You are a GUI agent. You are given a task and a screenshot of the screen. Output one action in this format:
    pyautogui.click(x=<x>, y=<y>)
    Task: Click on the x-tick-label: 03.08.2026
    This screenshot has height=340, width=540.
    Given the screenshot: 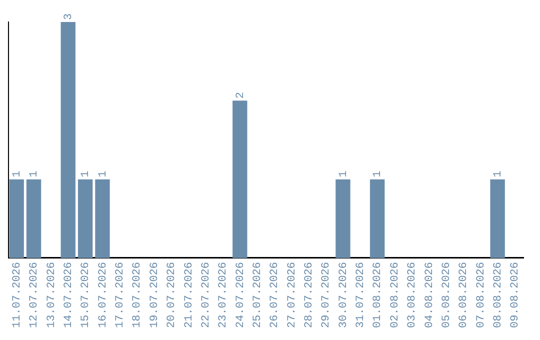 What is the action you would take?
    pyautogui.click(x=412, y=295)
    